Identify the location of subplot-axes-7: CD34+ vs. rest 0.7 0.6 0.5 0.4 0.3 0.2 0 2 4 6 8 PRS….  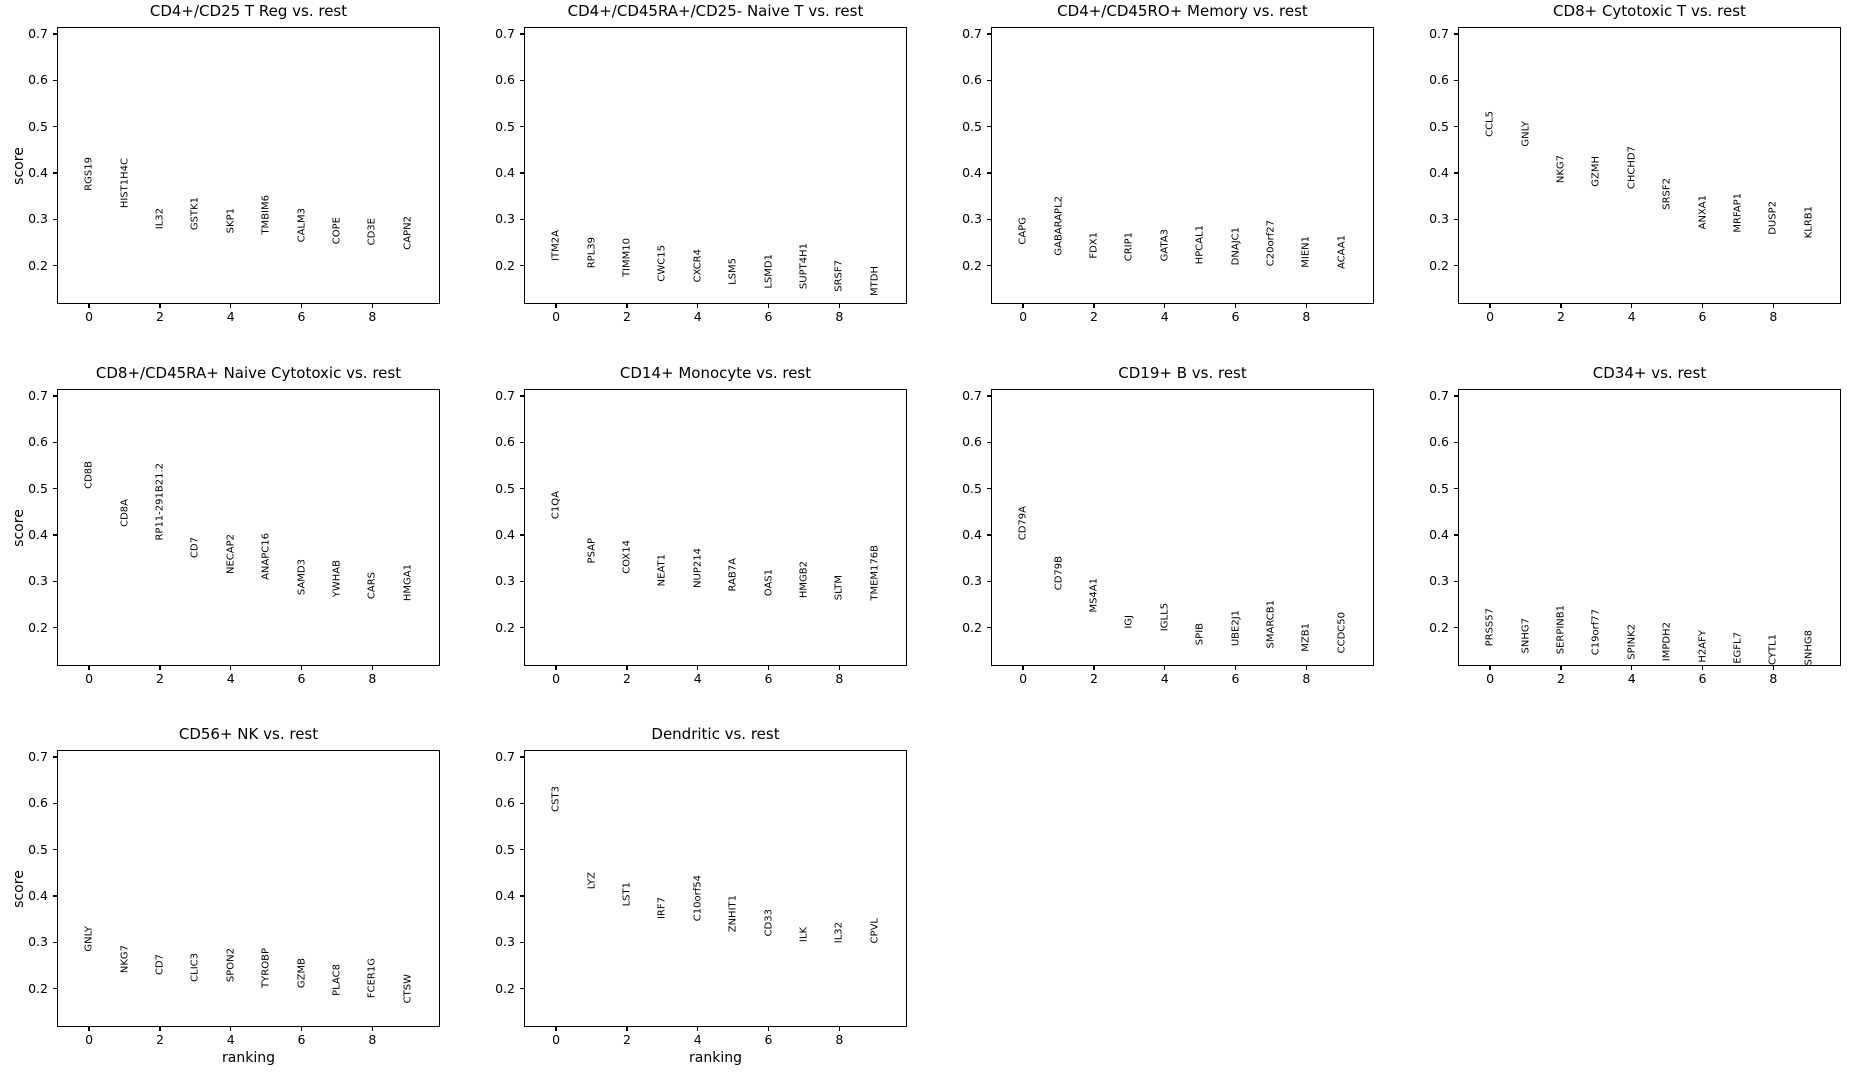
(1635, 525).